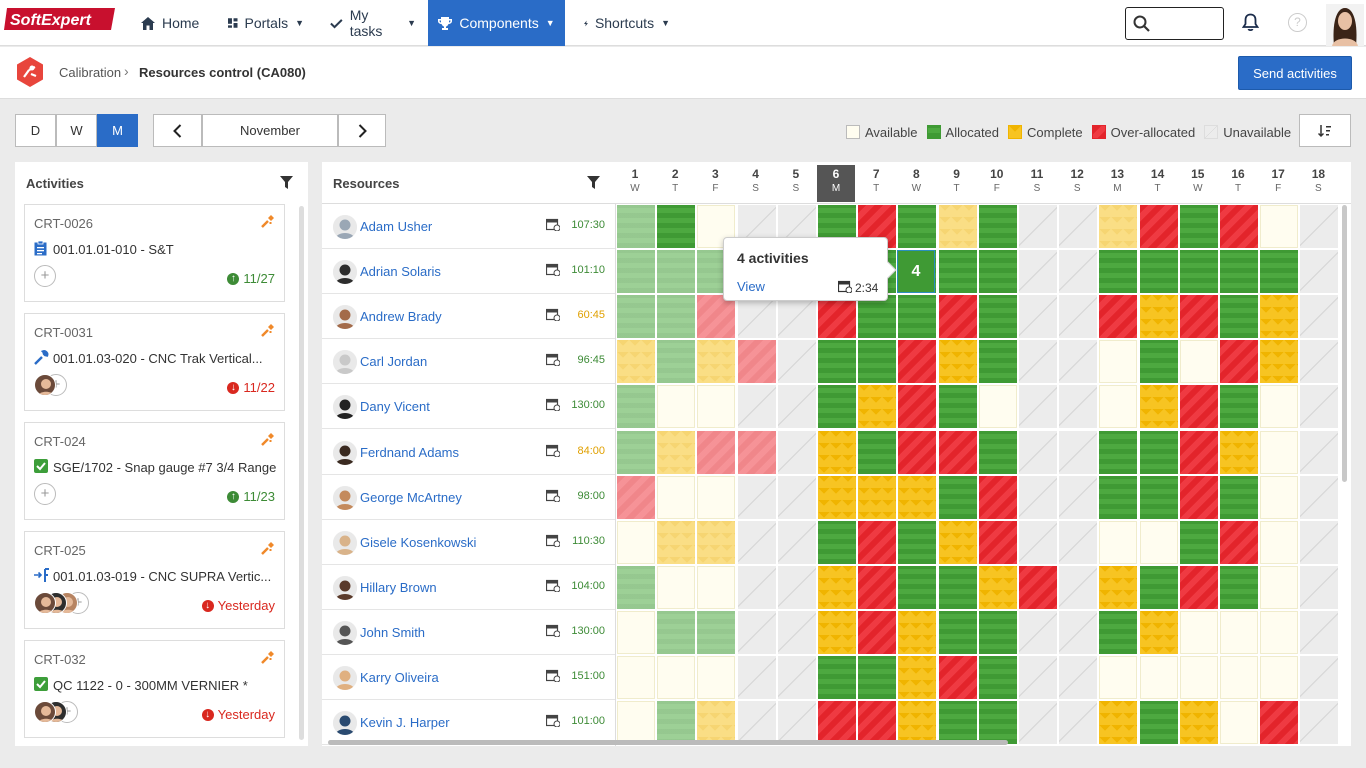 Image resolution: width=1366 pixels, height=768 pixels. I want to click on softexpert-logo: SoftExpert, so click(61, 19).